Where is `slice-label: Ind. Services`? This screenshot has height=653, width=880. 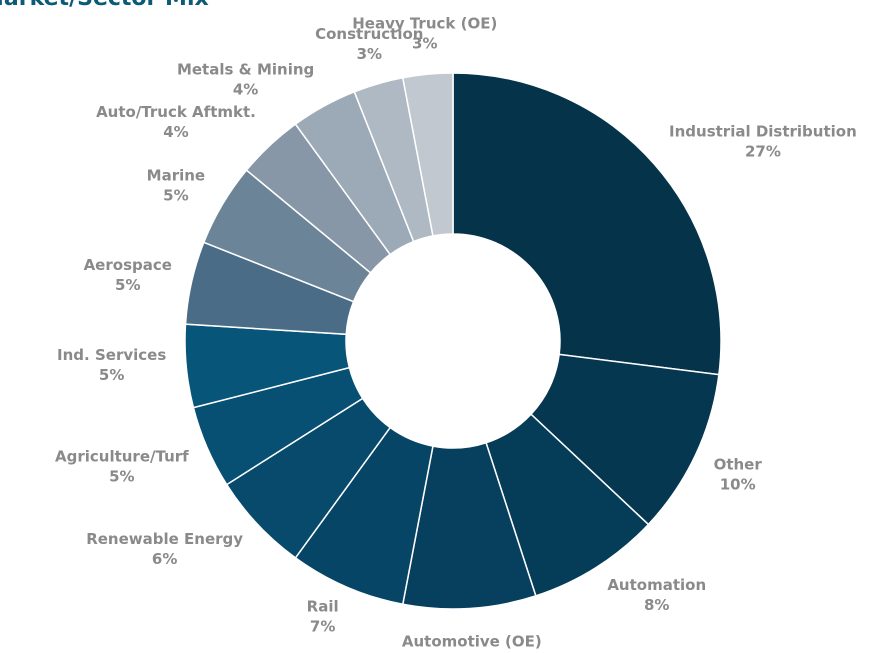
slice-label: Ind. Services is located at coordinates (111, 355).